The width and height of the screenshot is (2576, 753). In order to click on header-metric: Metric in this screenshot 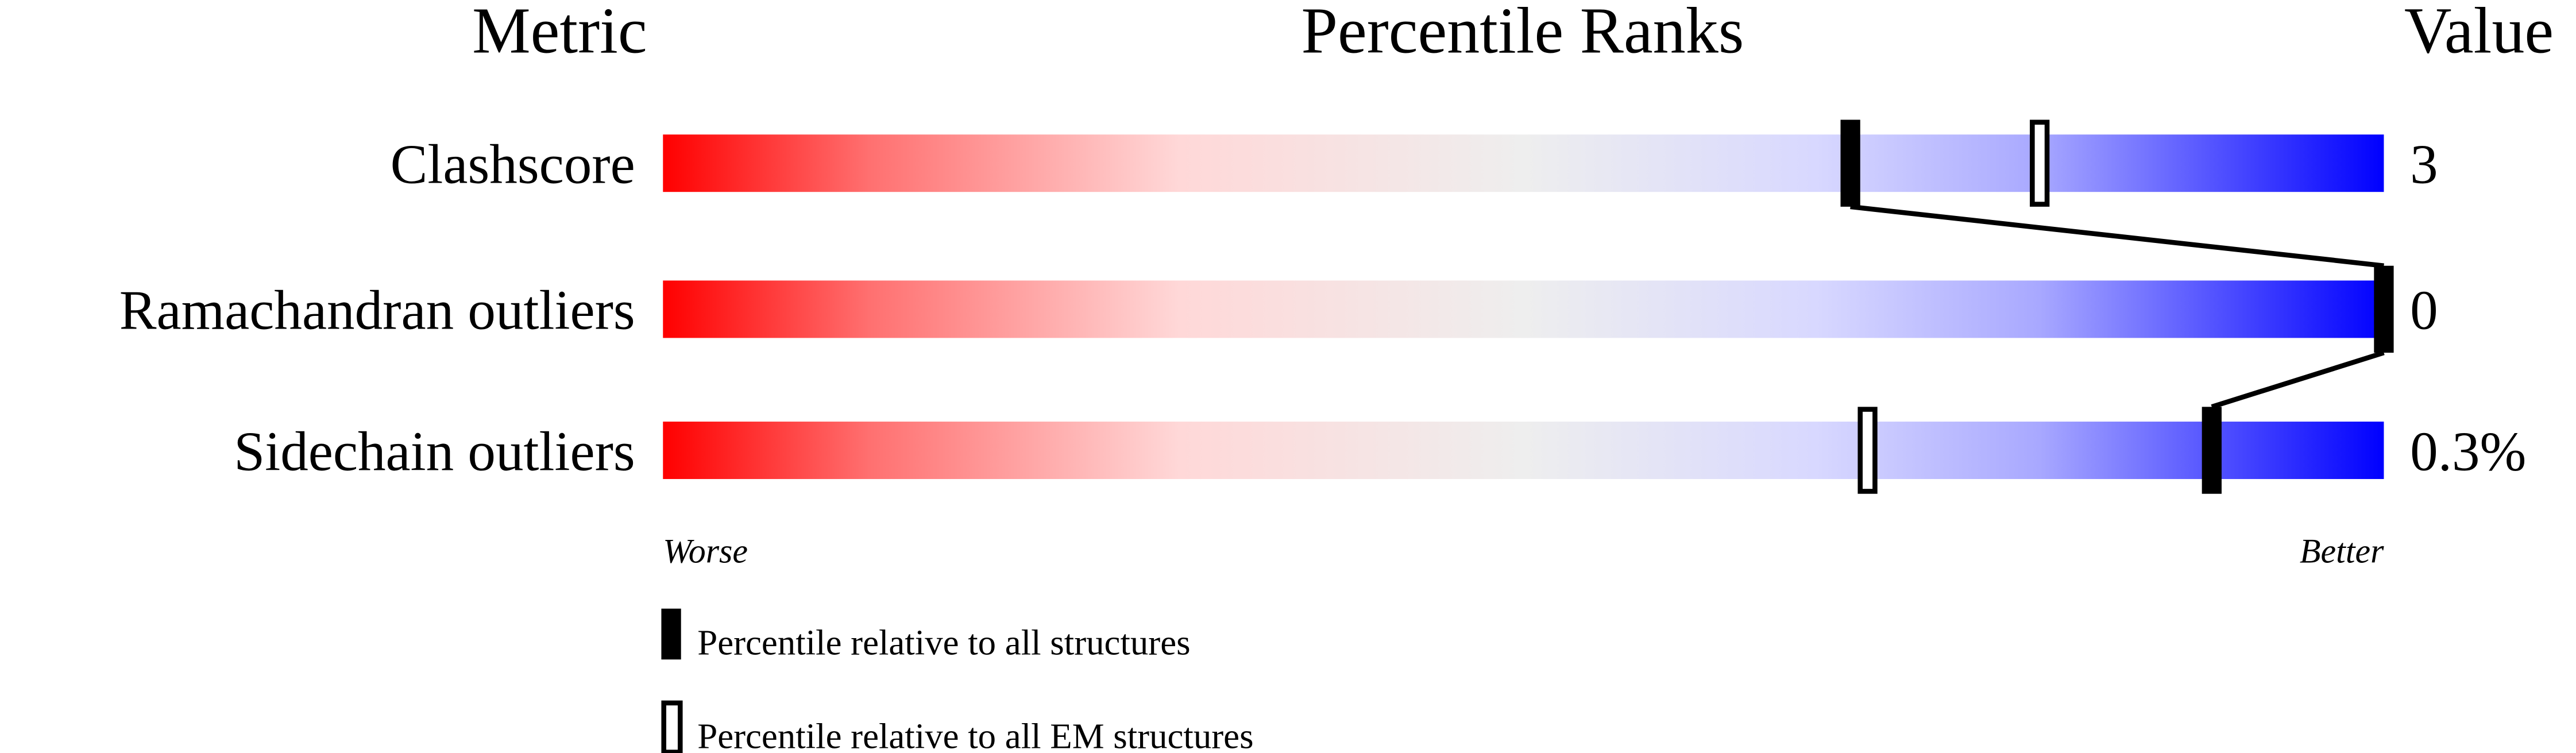, I will do `click(559, 34)`.